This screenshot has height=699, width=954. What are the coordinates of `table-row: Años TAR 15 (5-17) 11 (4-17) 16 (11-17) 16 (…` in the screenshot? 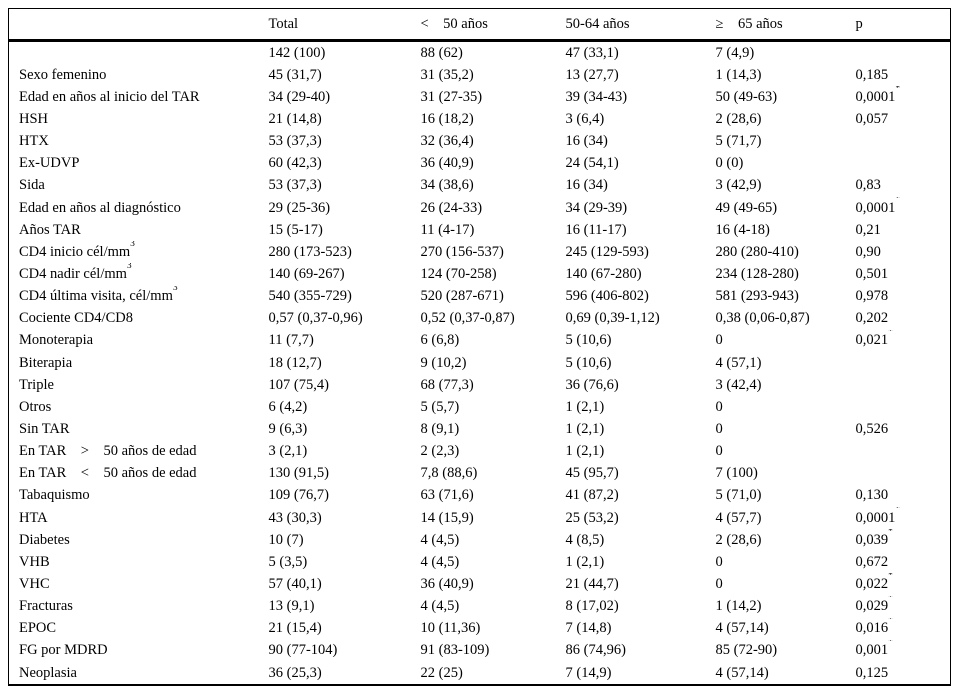 It's located at (480, 230).